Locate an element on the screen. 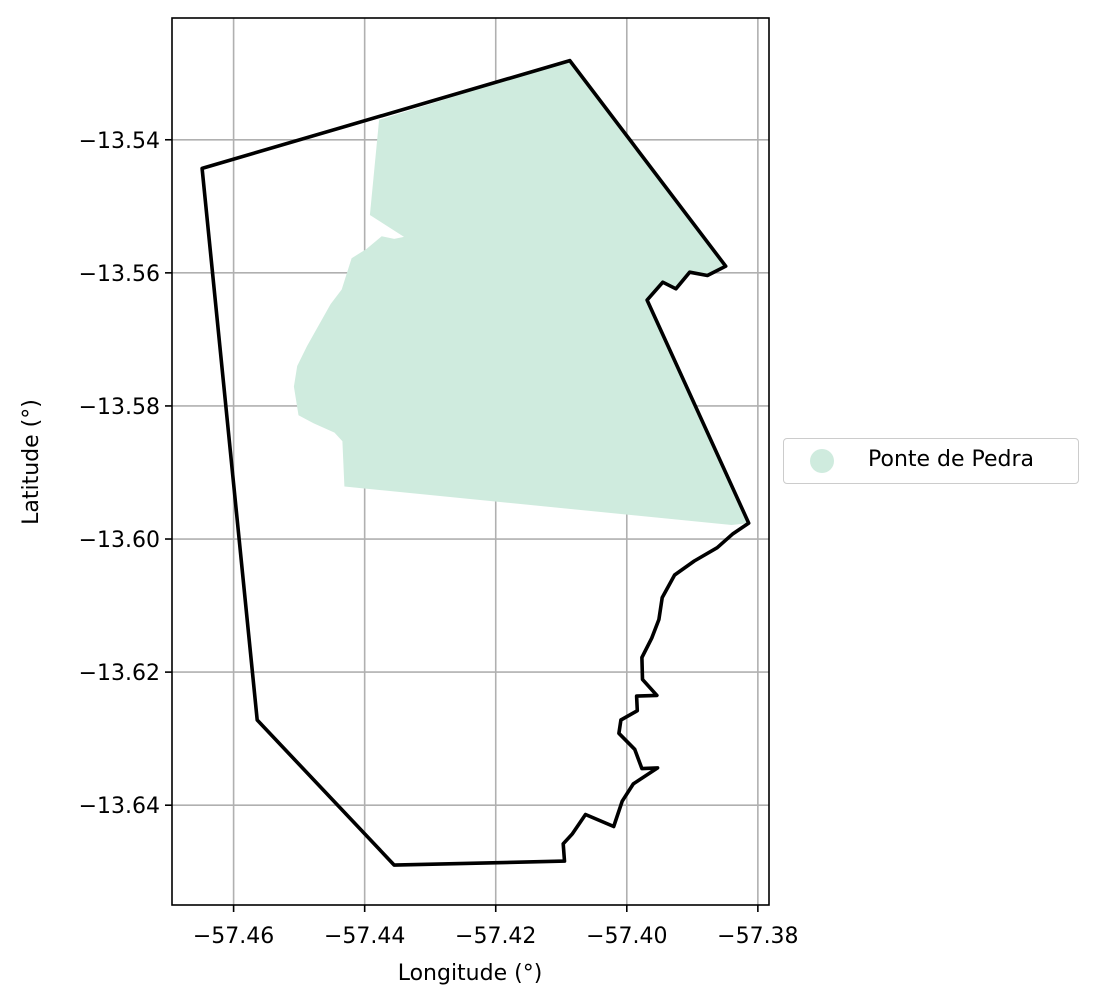 The width and height of the screenshot is (1098, 1006). y-tick-label: −13.60 is located at coordinates (119, 540).